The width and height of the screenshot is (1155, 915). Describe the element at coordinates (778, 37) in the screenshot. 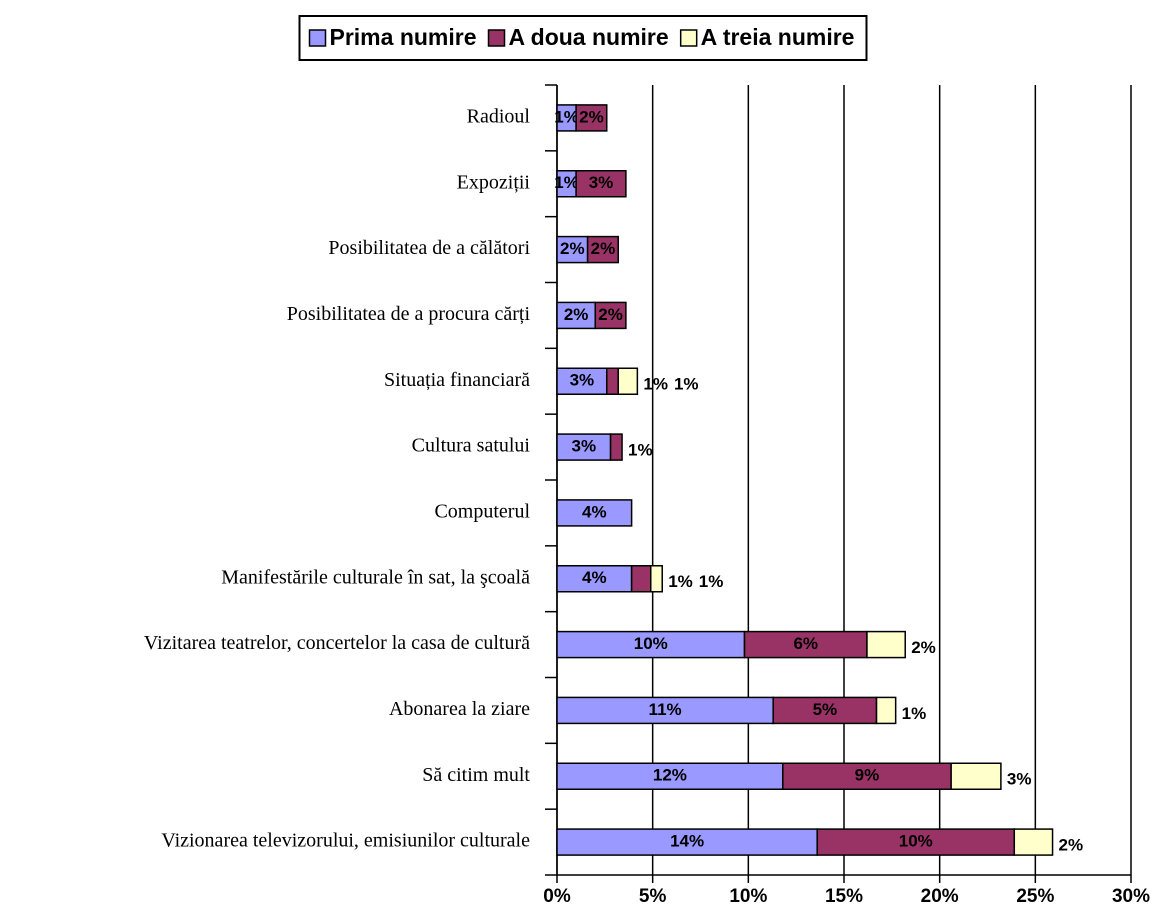

I see `legend-label: A treia numire` at that location.